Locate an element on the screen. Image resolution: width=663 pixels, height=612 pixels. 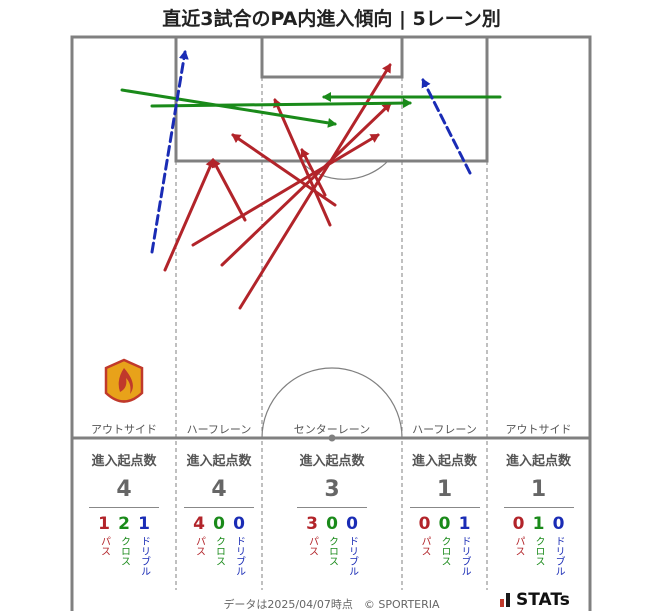
lane-label-center: センターレーン is located at coordinates (332, 429).